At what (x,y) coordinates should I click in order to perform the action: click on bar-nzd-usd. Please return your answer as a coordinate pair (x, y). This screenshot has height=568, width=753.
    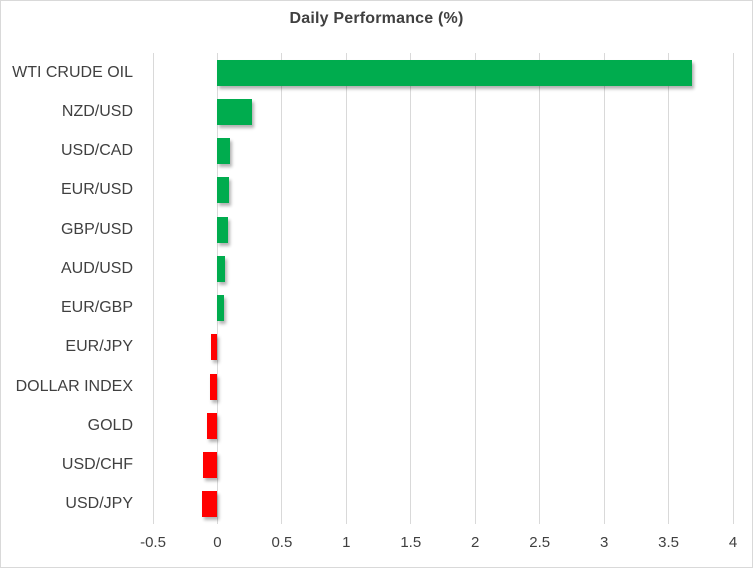
    Looking at the image, I should click on (235, 111).